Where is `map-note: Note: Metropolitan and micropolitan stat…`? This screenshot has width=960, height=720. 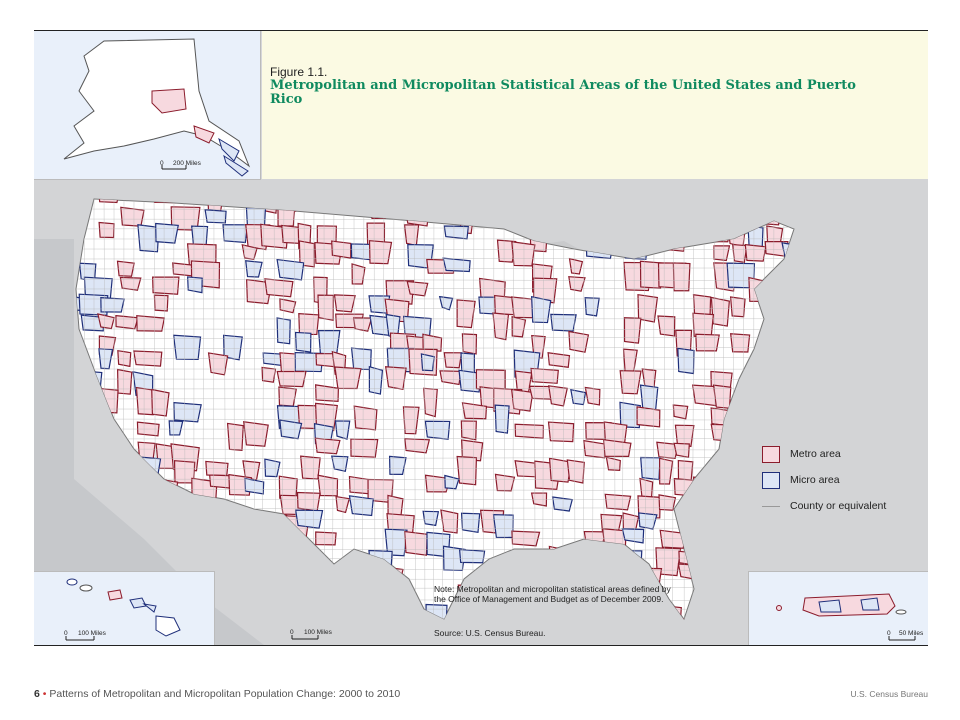 map-note: Note: Metropolitan and micropolitan stat… is located at coordinates (552, 594).